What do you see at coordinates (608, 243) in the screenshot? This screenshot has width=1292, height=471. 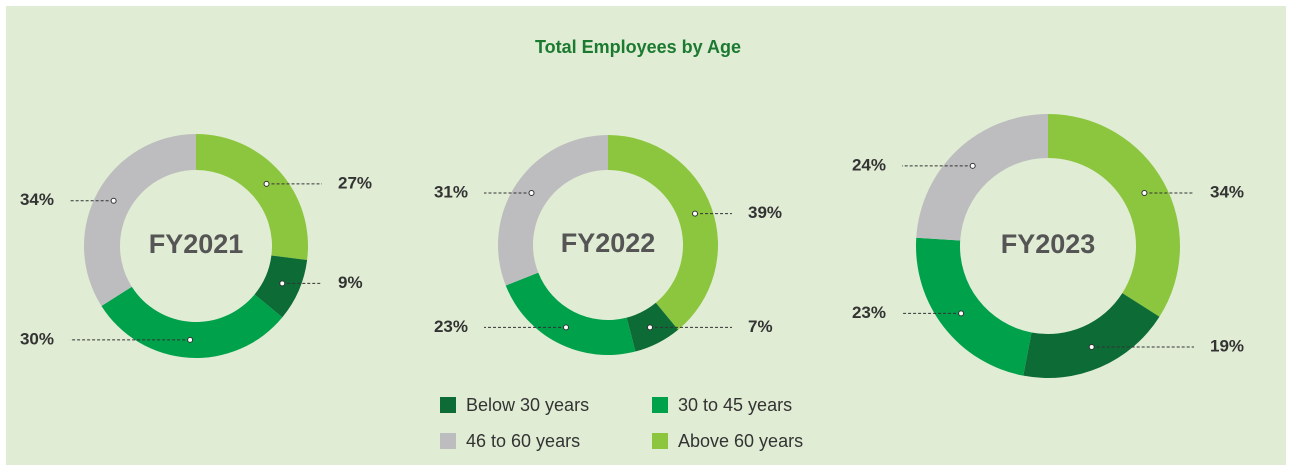 I see `center-label: FY2022` at bounding box center [608, 243].